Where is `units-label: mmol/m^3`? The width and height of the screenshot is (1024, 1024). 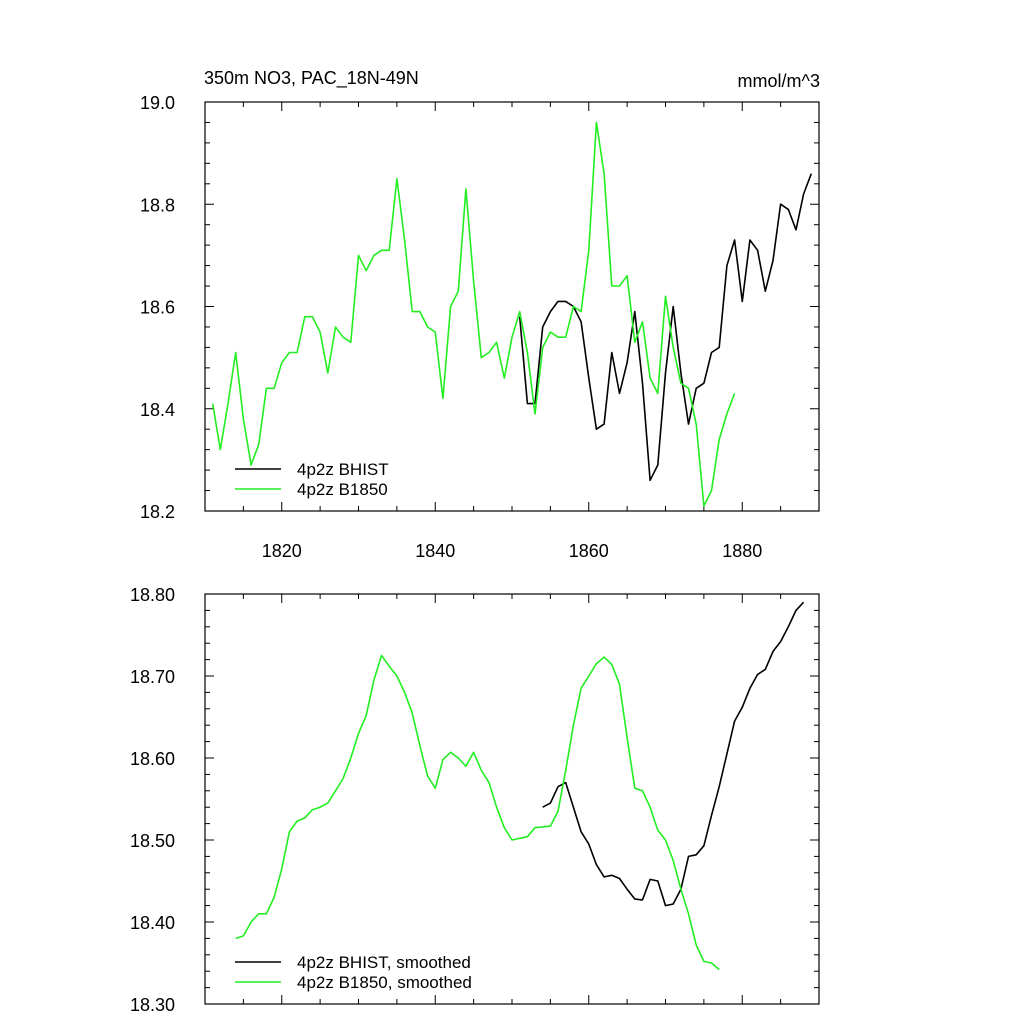 units-label: mmol/m^3 is located at coordinates (779, 81).